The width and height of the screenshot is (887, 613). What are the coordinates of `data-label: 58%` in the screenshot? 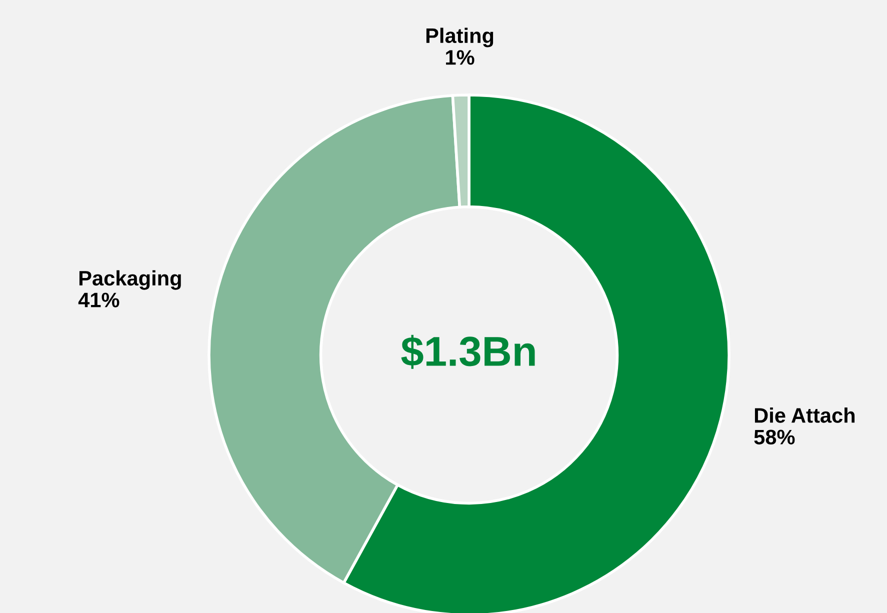 It's located at (774, 437).